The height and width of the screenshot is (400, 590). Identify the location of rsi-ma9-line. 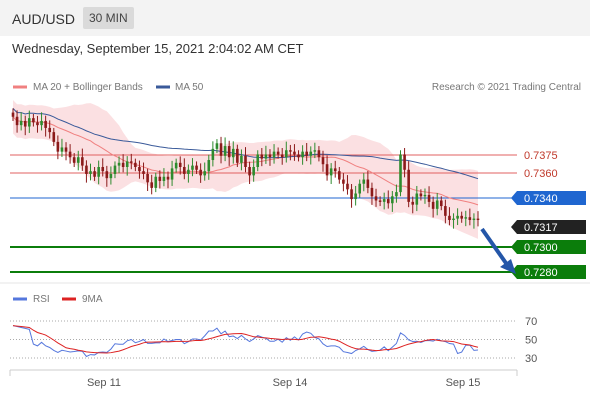
(245, 339).